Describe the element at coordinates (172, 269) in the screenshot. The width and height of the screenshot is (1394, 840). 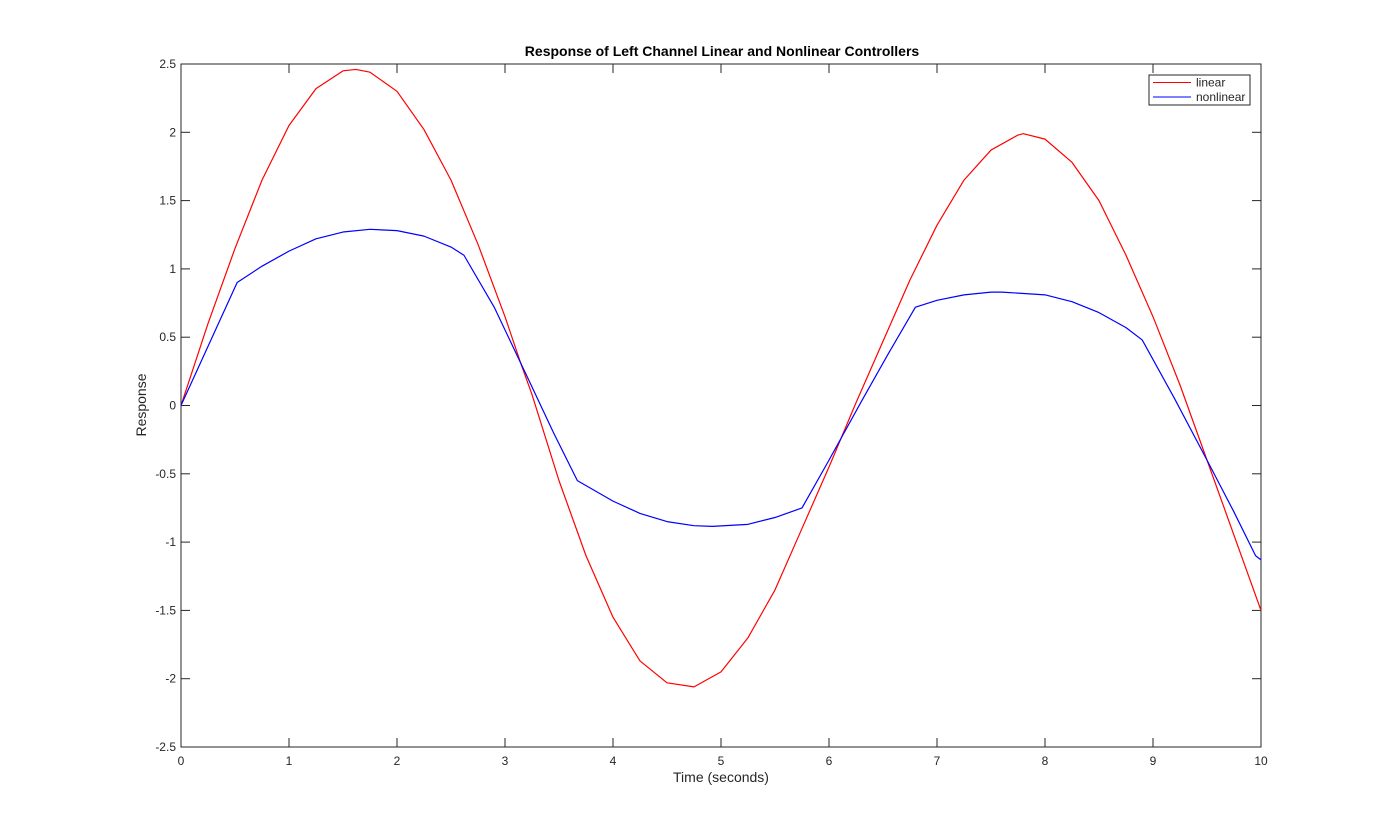
I see `y-tick-label: 1` at that location.